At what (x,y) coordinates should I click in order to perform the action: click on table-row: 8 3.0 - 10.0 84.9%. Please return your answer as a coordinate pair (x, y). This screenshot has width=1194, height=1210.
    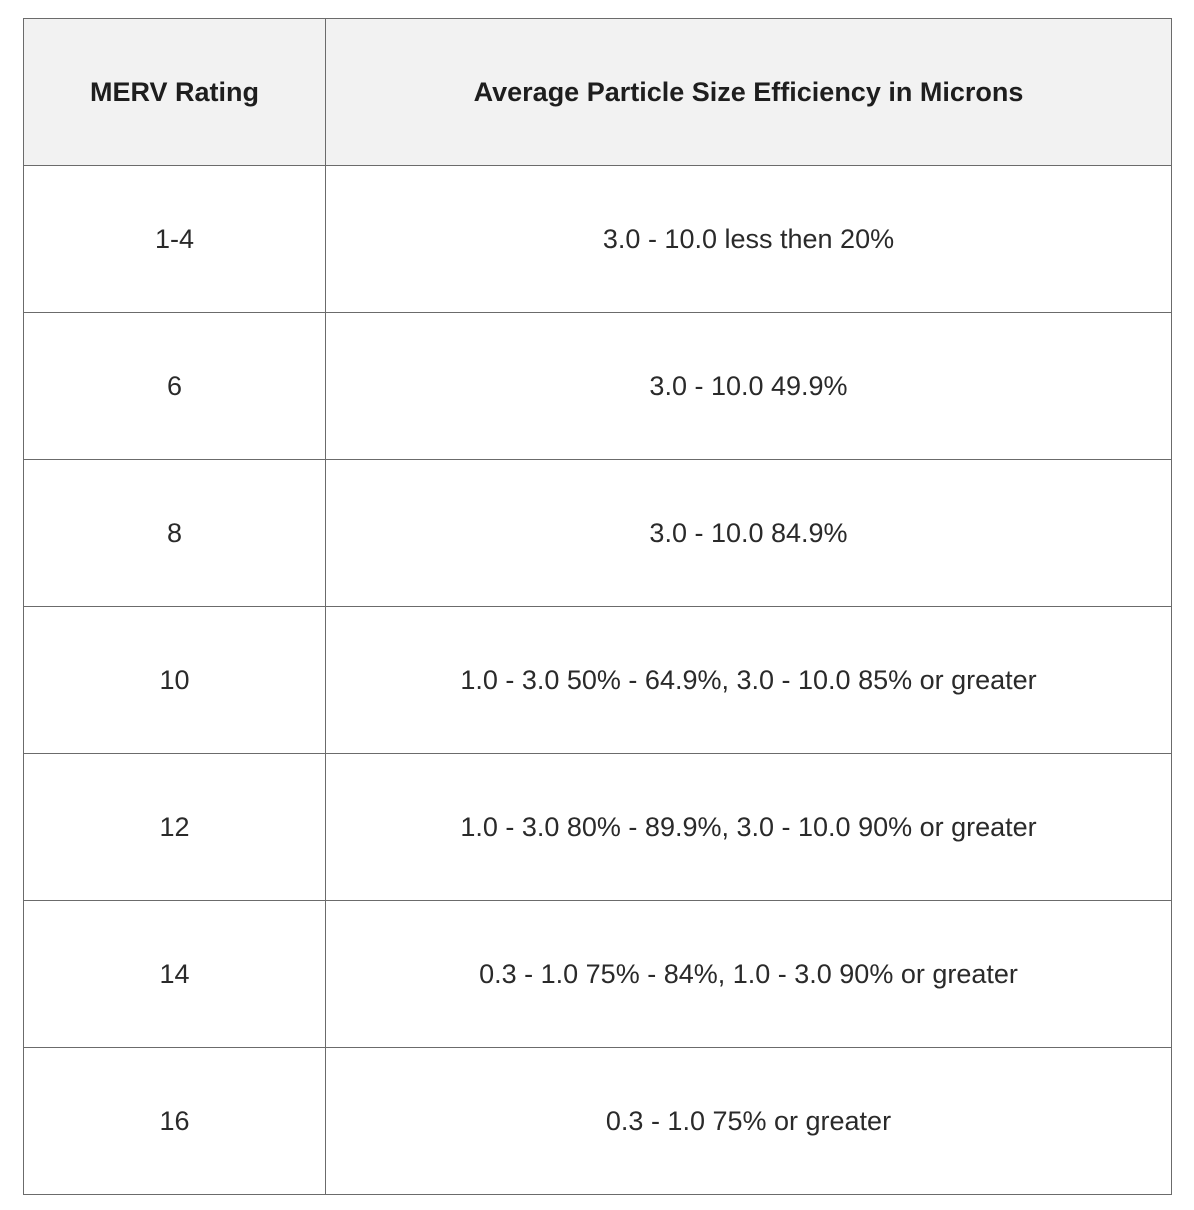
    Looking at the image, I should click on (597, 533).